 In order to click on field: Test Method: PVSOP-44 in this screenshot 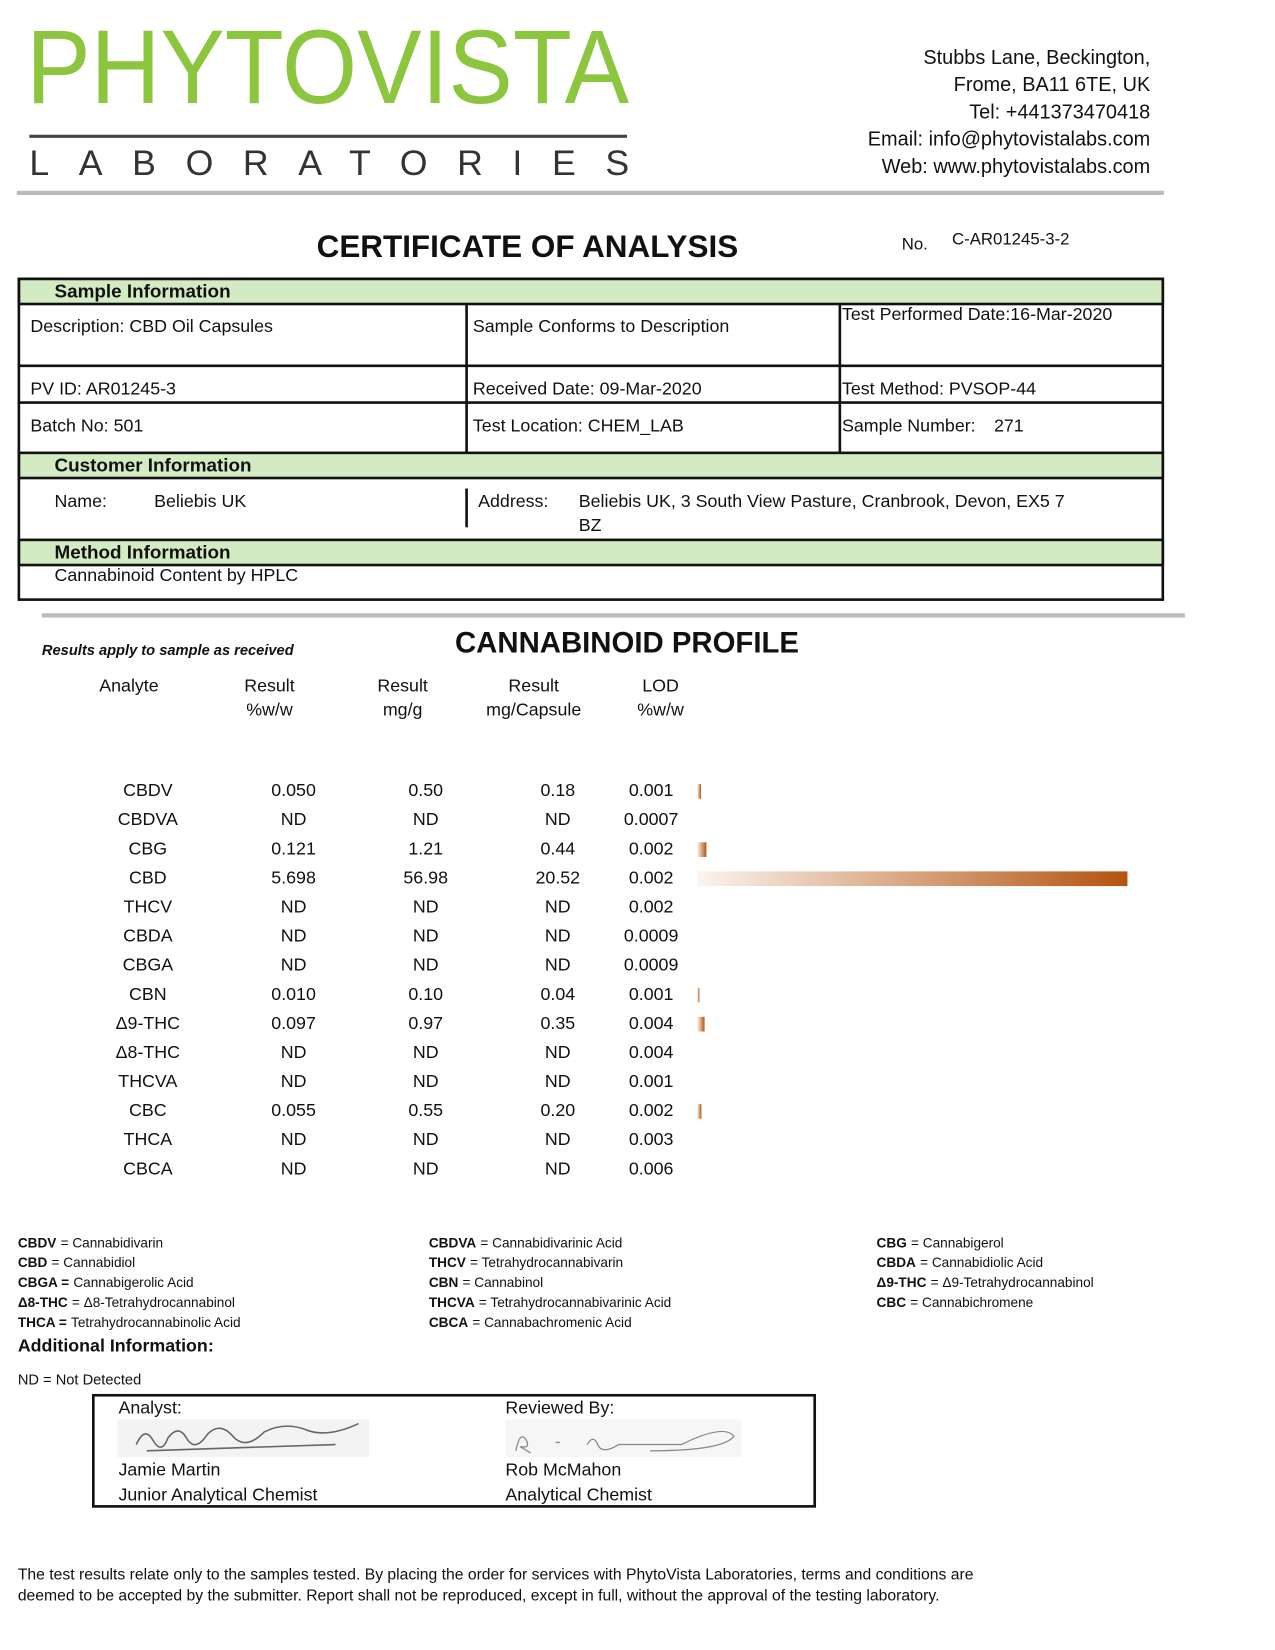, I will do `click(939, 389)`.